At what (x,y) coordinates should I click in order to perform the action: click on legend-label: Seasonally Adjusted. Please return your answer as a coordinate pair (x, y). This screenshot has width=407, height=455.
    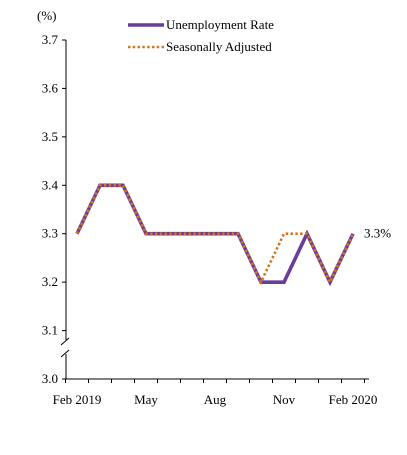
    Looking at the image, I should click on (219, 46).